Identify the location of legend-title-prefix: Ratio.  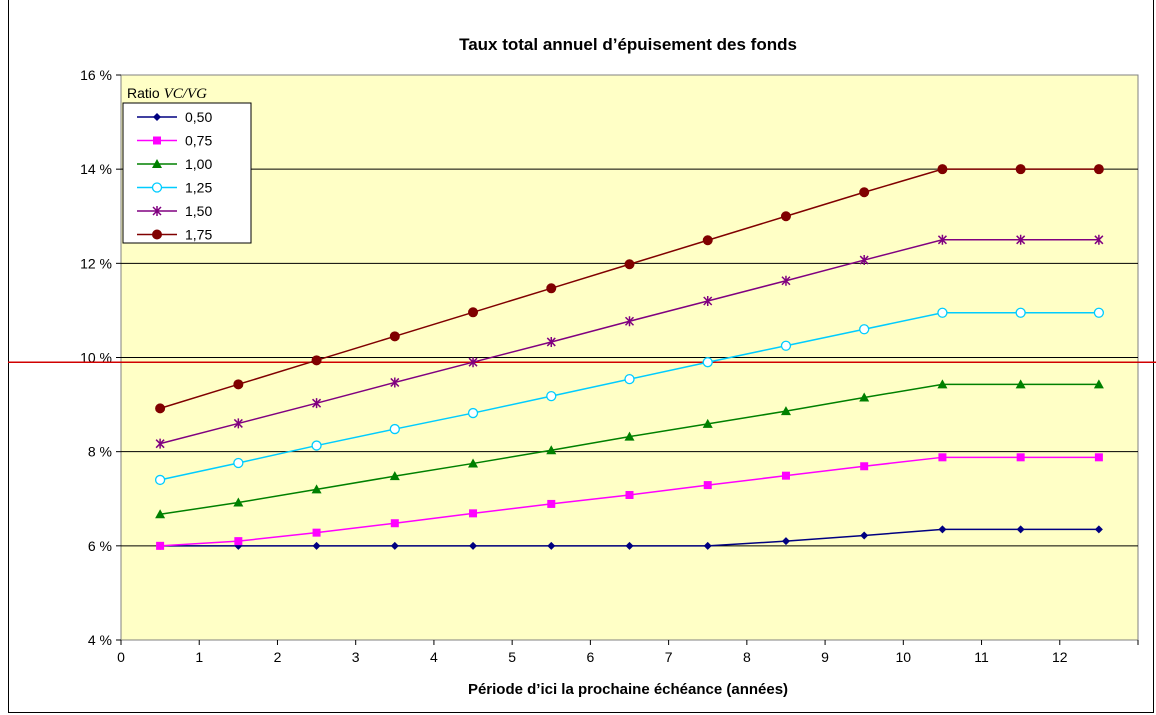
(145, 93).